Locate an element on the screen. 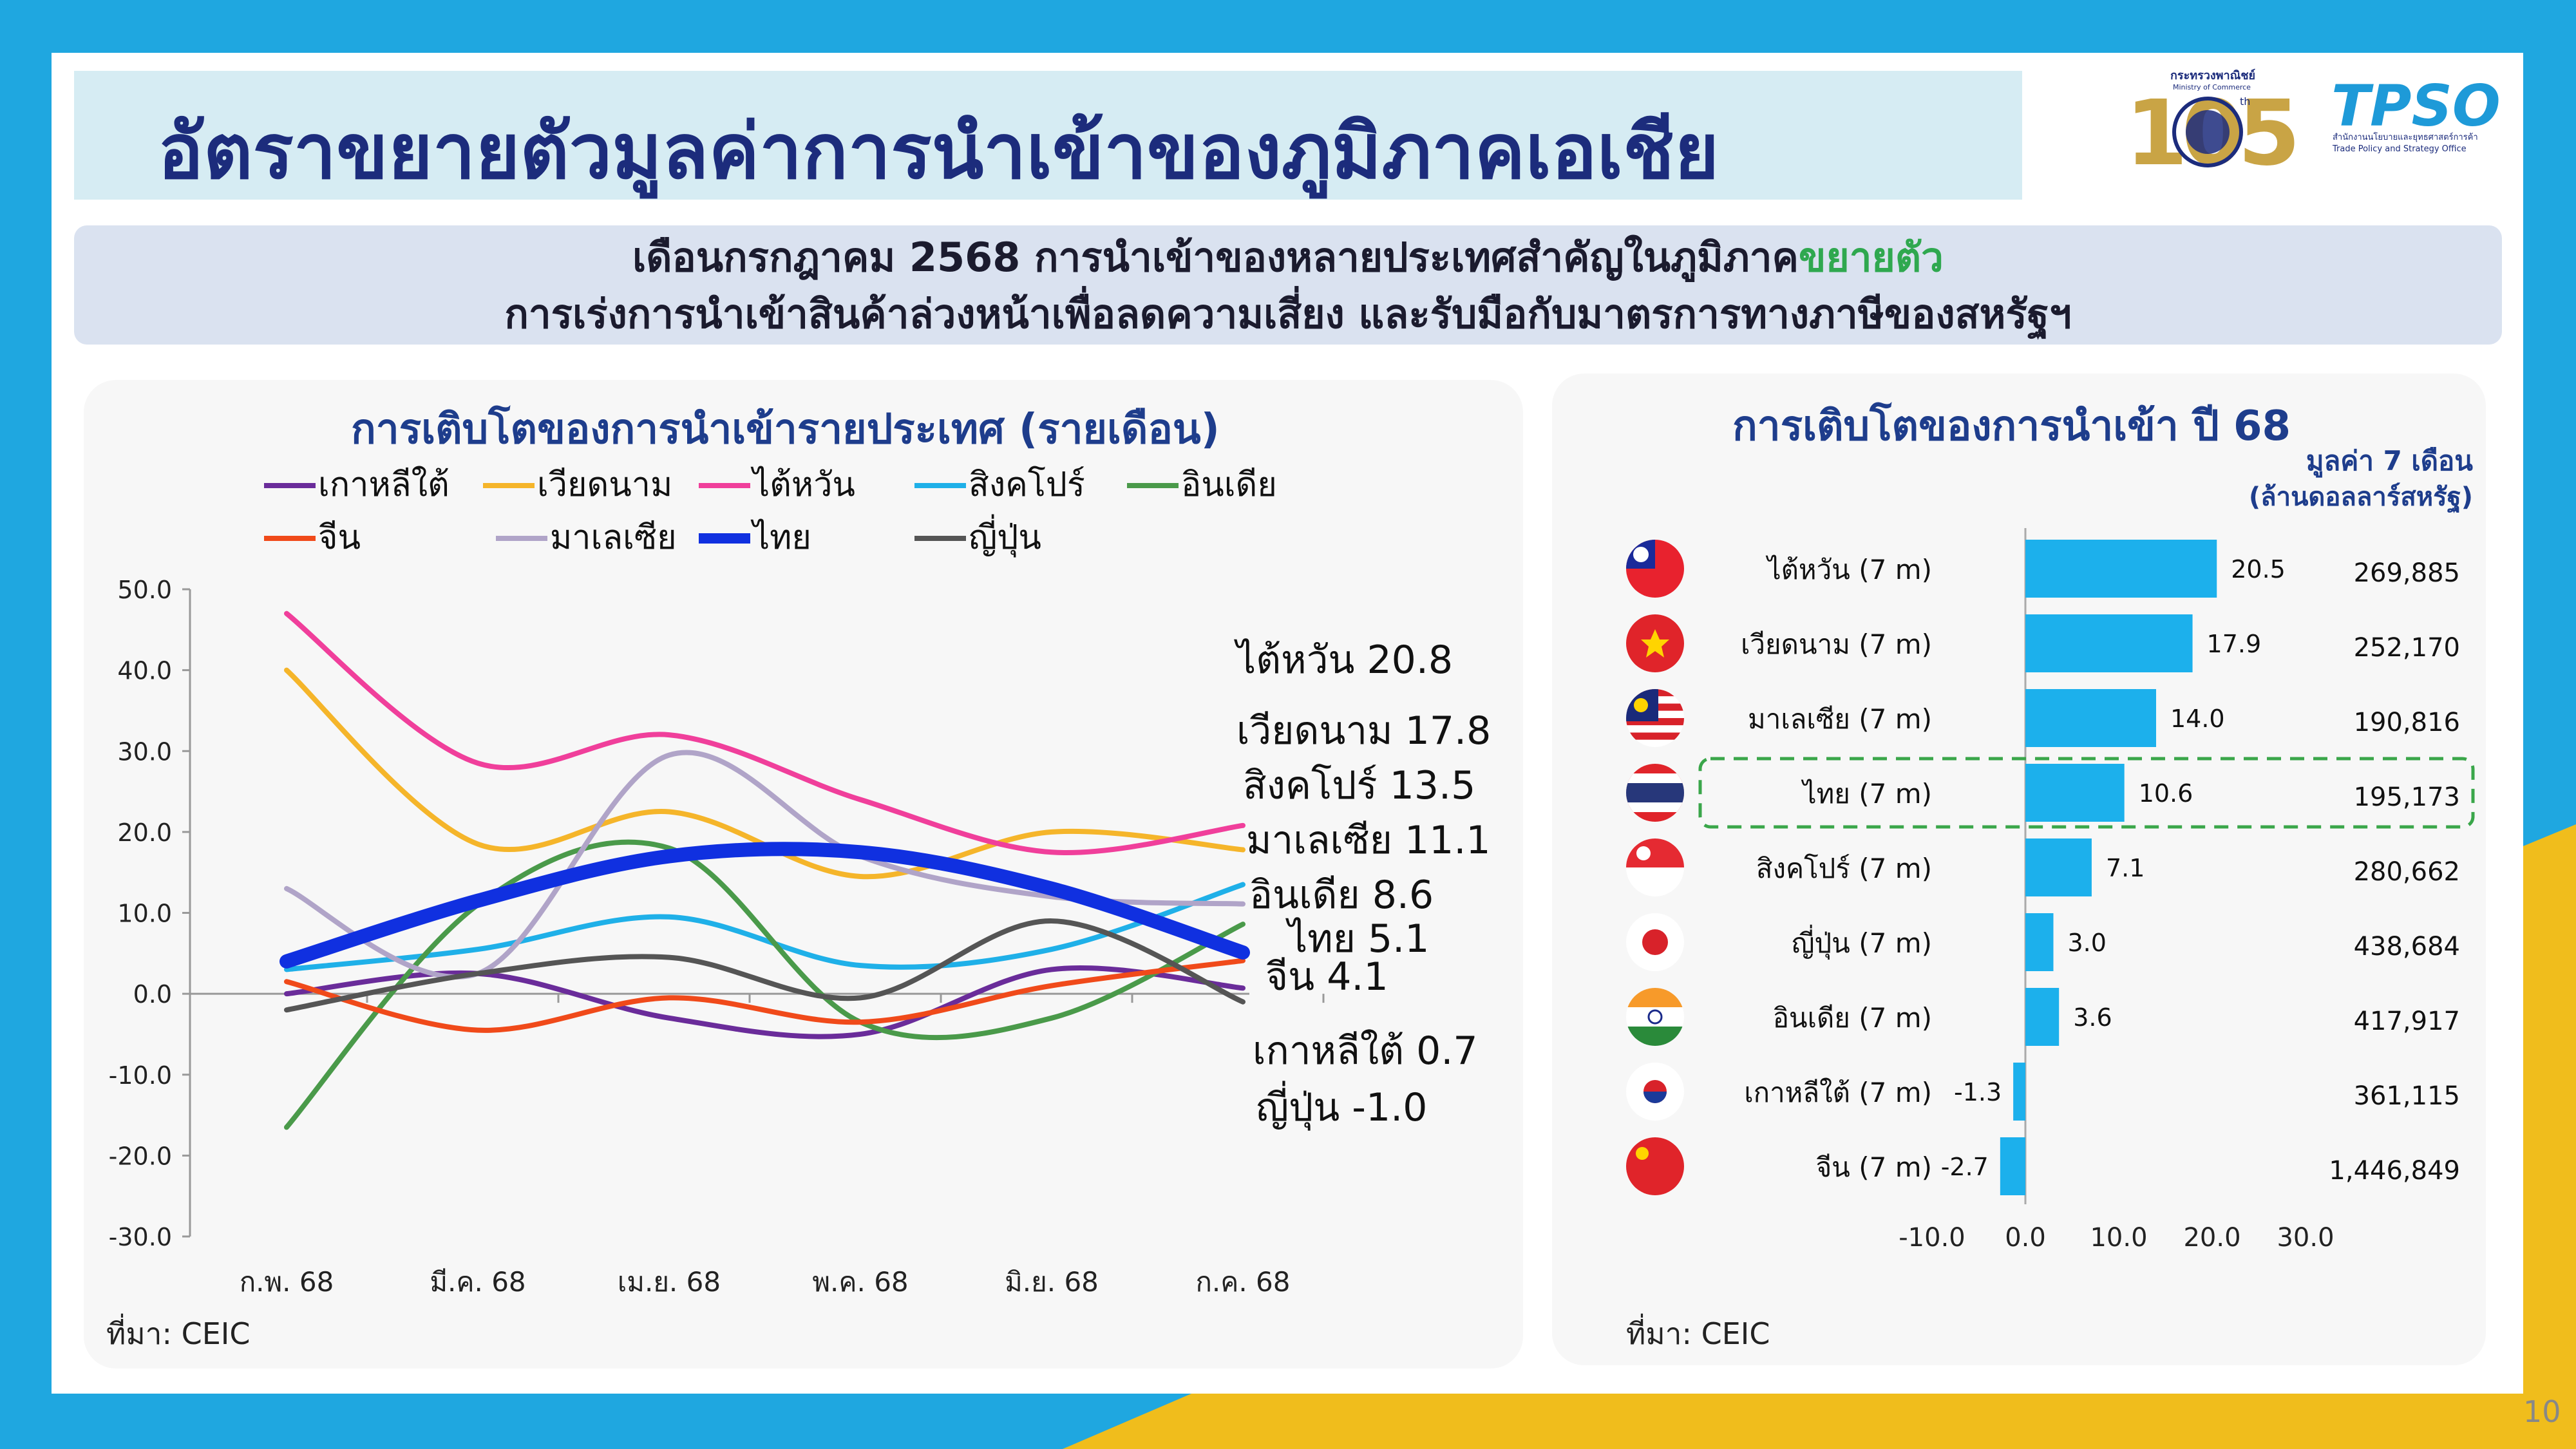  bar-growth-label: 17.9 is located at coordinates (2234, 644).